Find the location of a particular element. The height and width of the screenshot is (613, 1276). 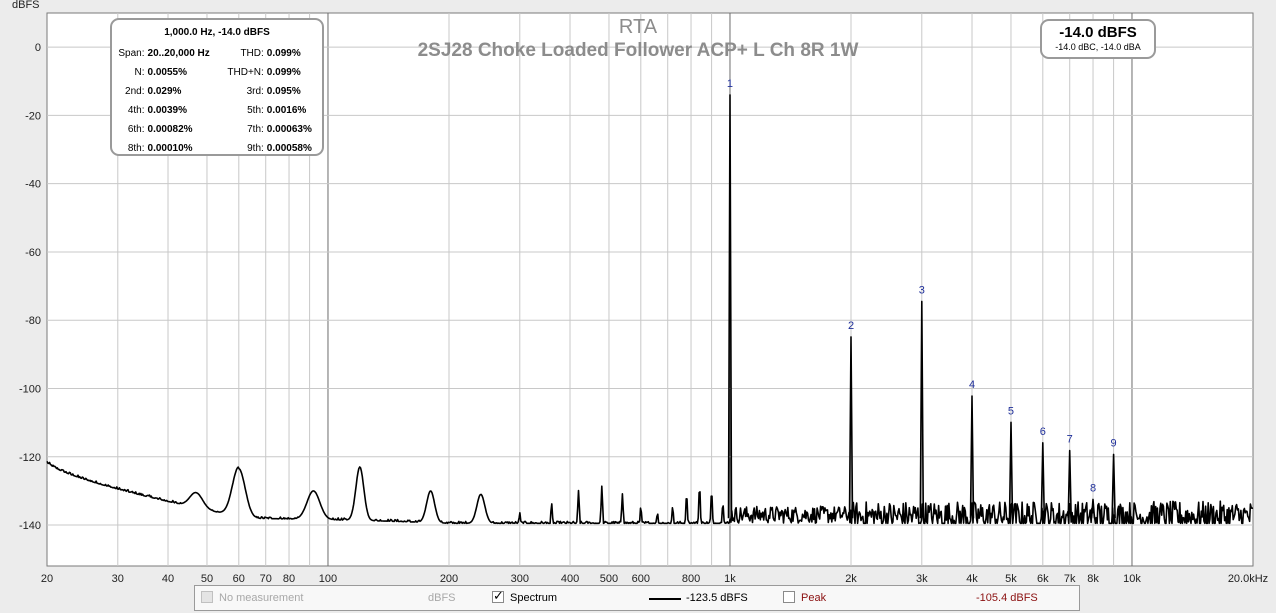

x-tick-label: 20.0kHz is located at coordinates (1248, 579).